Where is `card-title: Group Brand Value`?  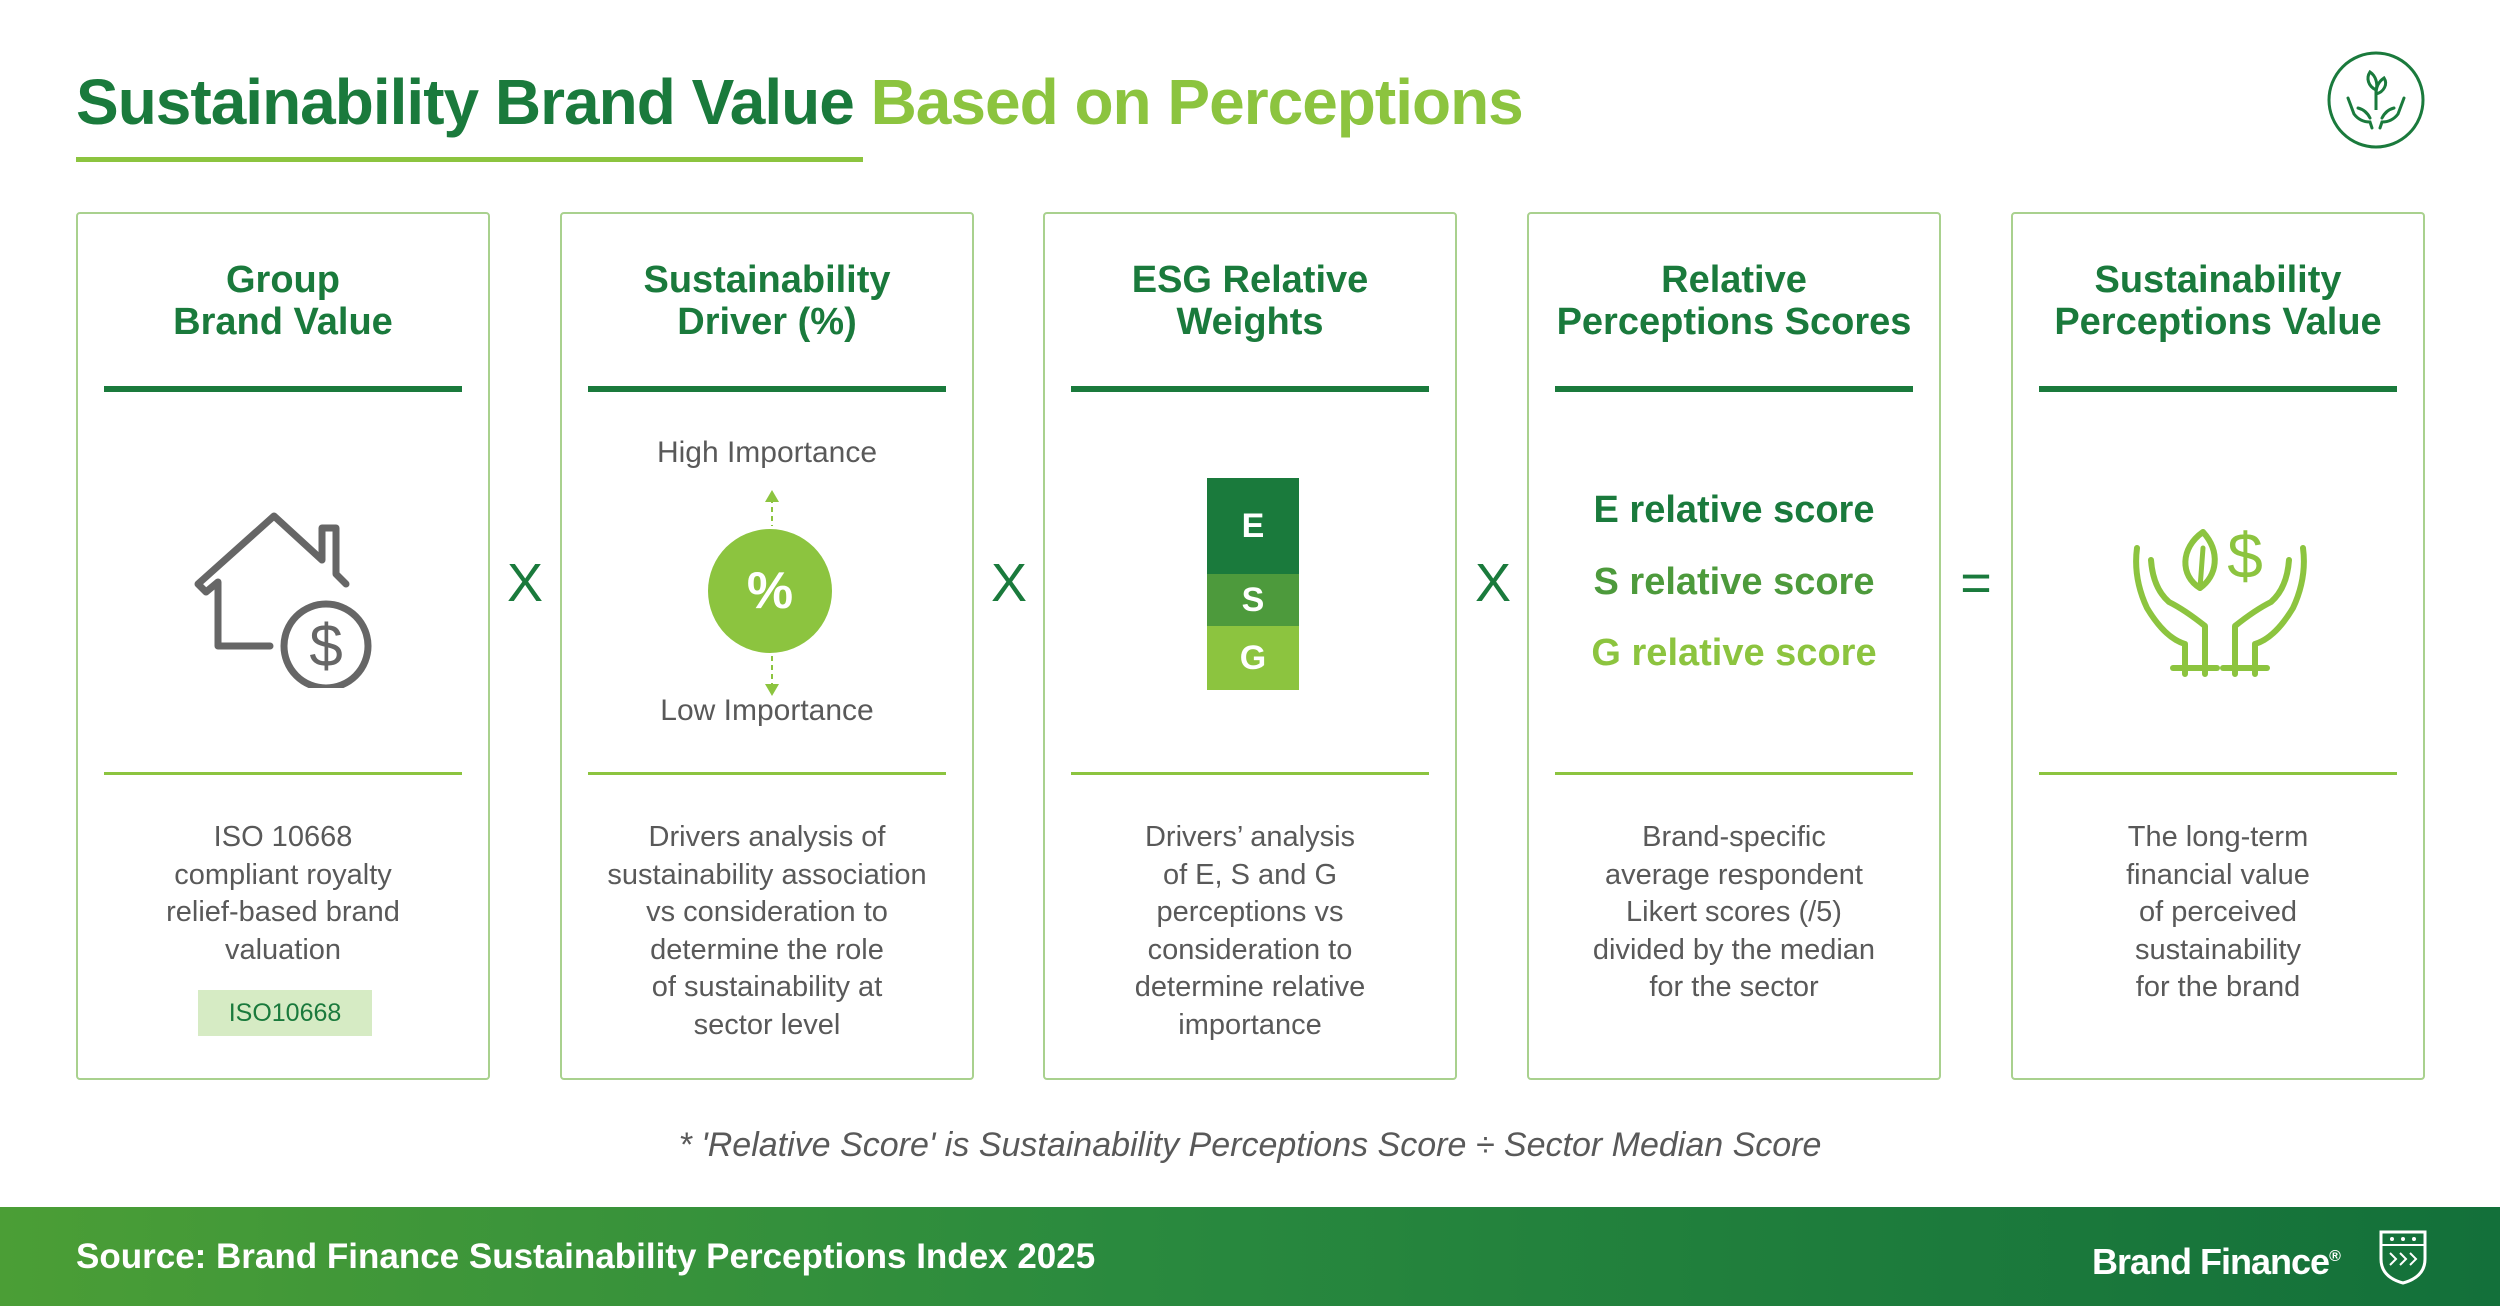
card-title: Group Brand Value is located at coordinates (283, 301).